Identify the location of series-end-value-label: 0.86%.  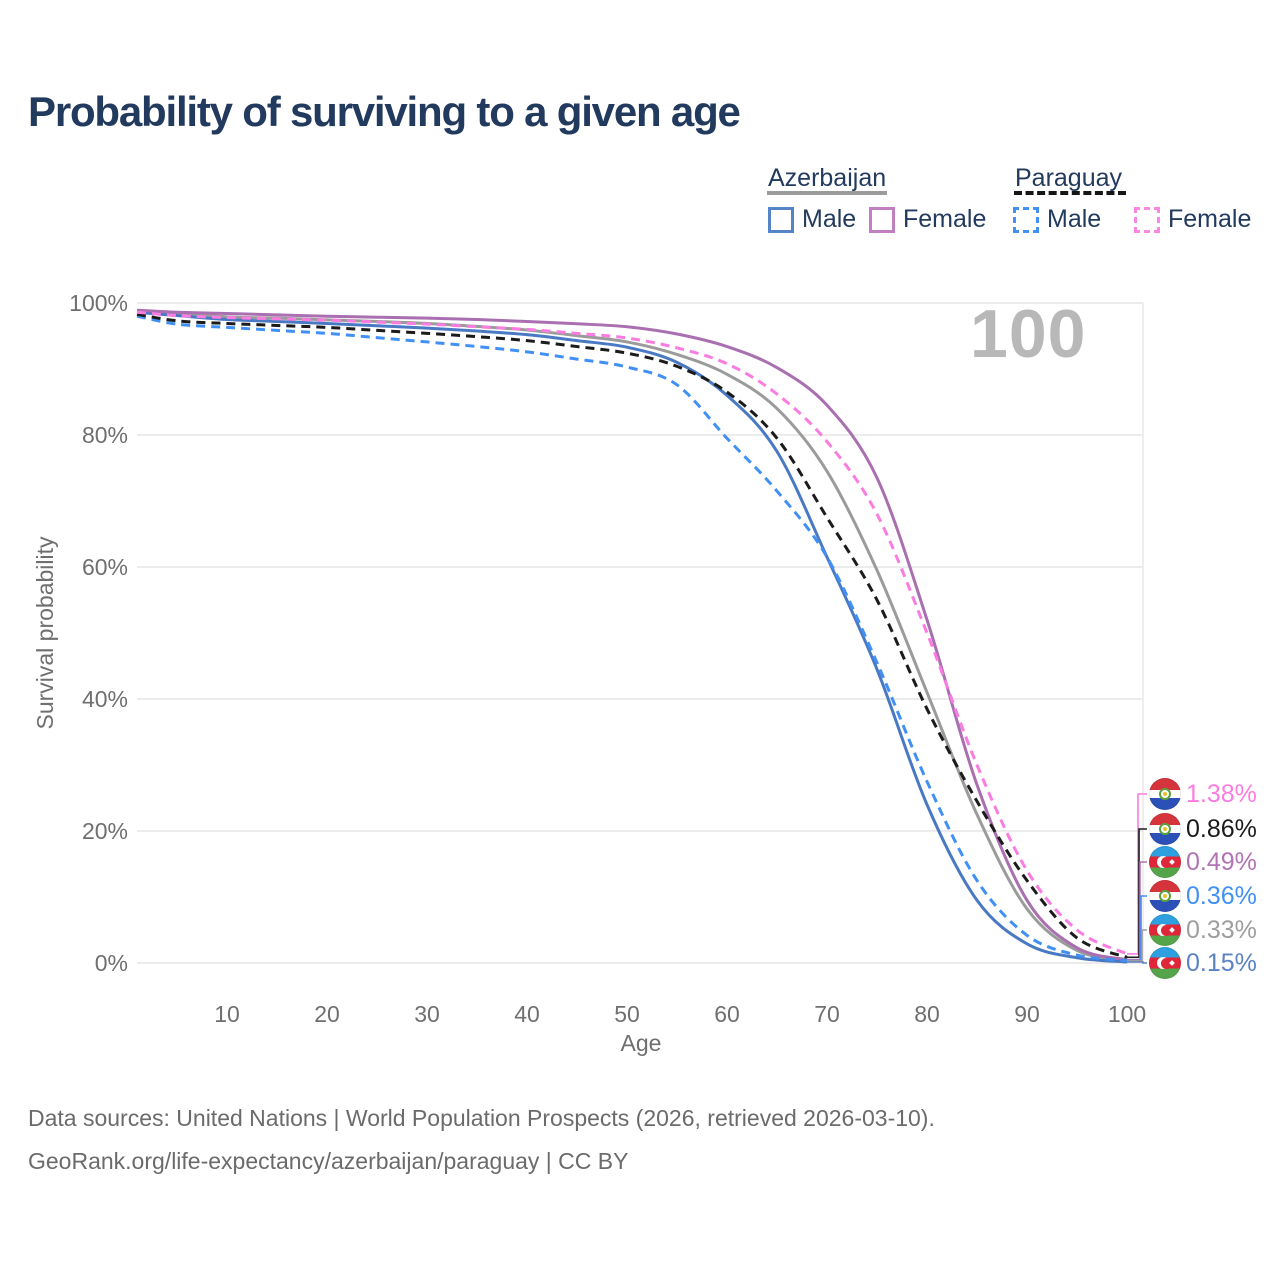
(1221, 829).